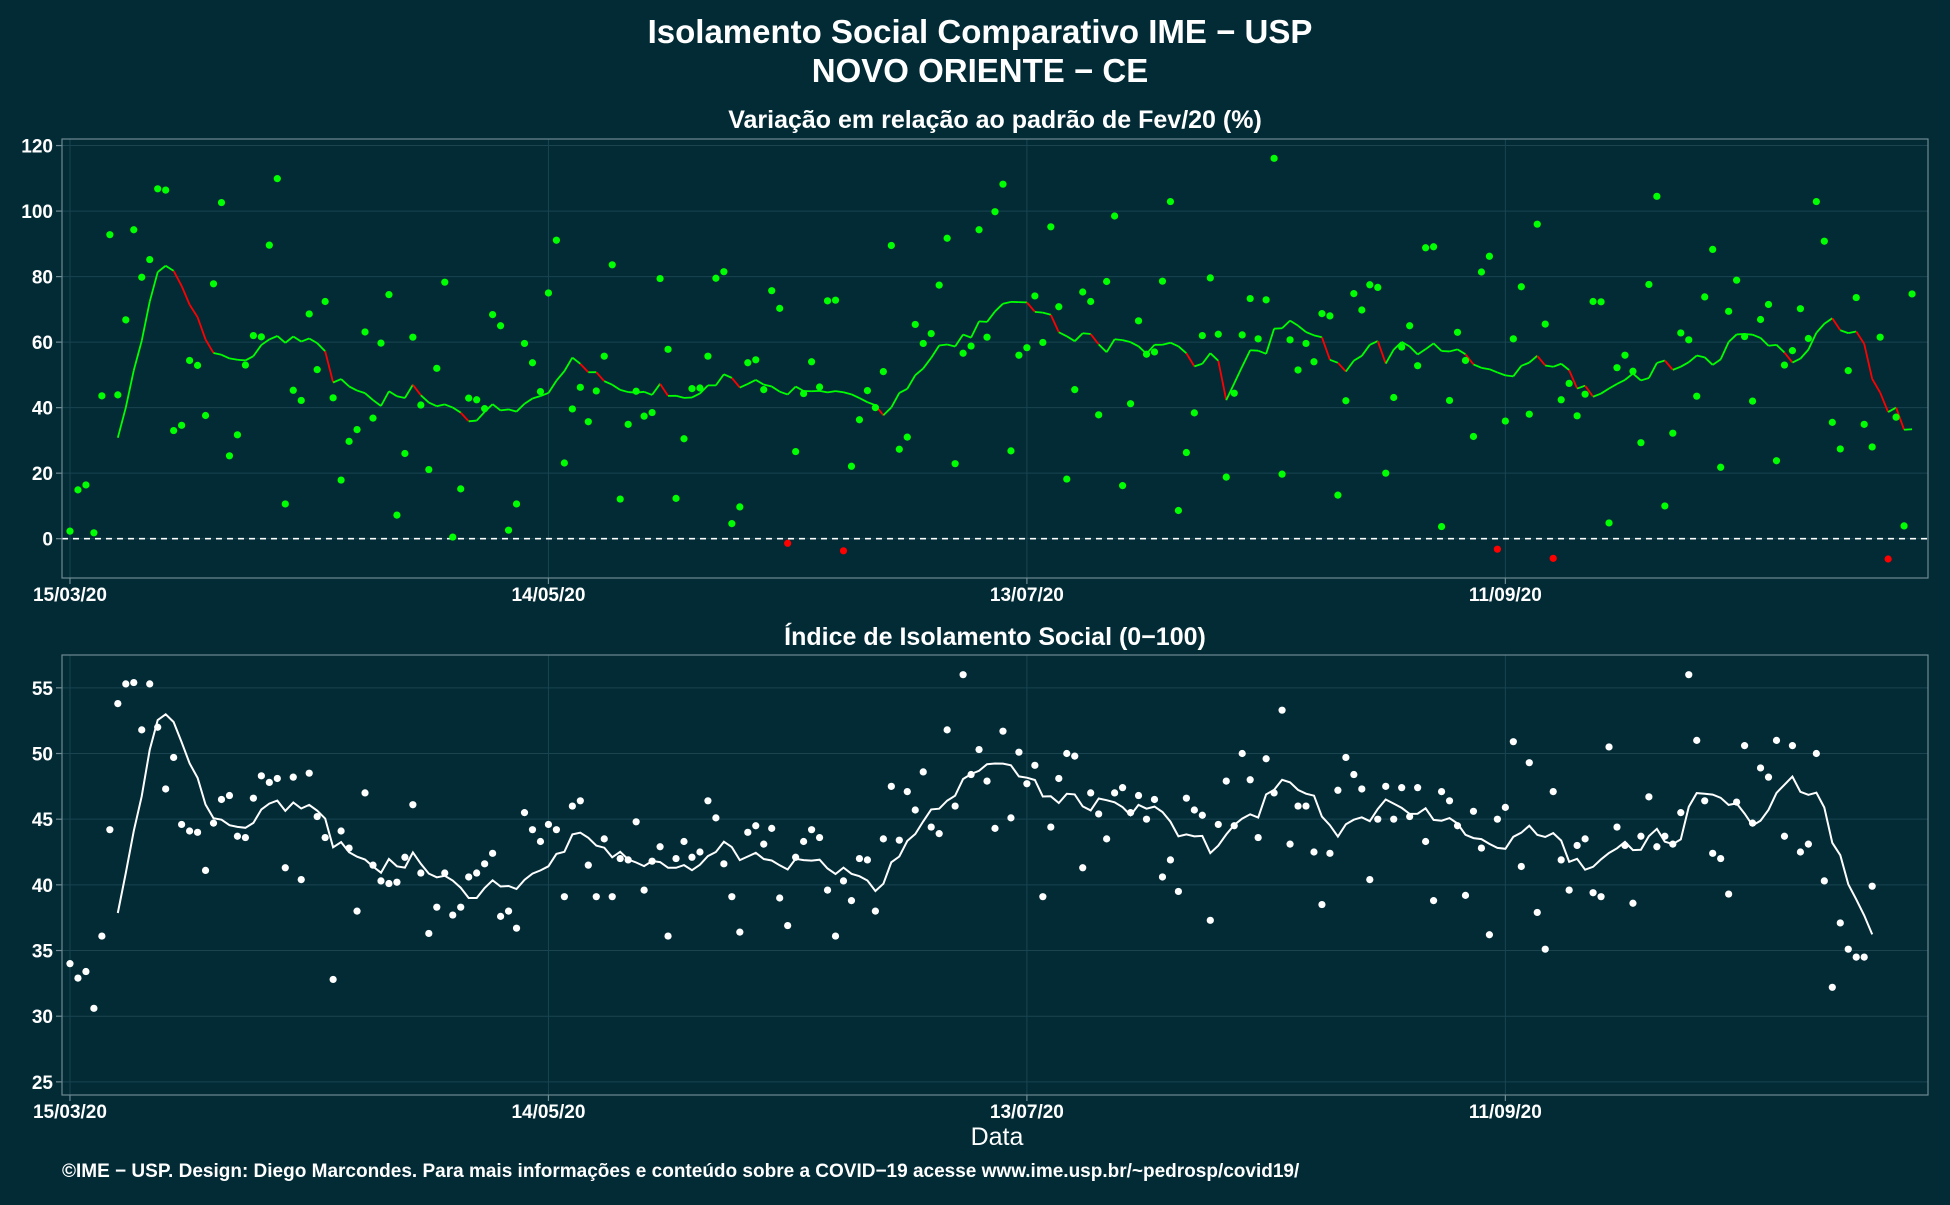 The image size is (1950, 1205). Describe the element at coordinates (42, 474) in the screenshot. I see `y-tick-label: 20` at that location.